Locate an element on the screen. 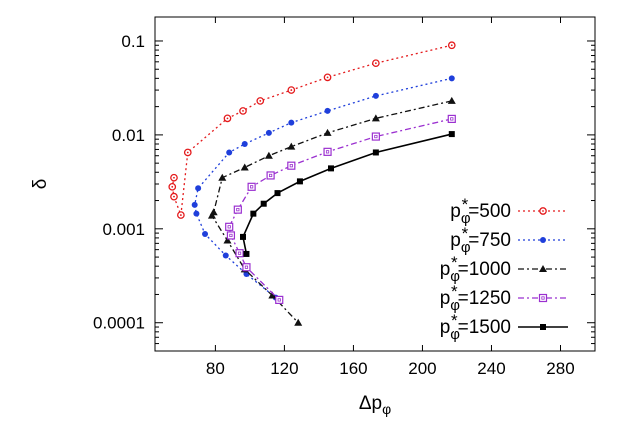 The height and width of the screenshot is (436, 623). legend-label-value: =750 is located at coordinates (489, 240).